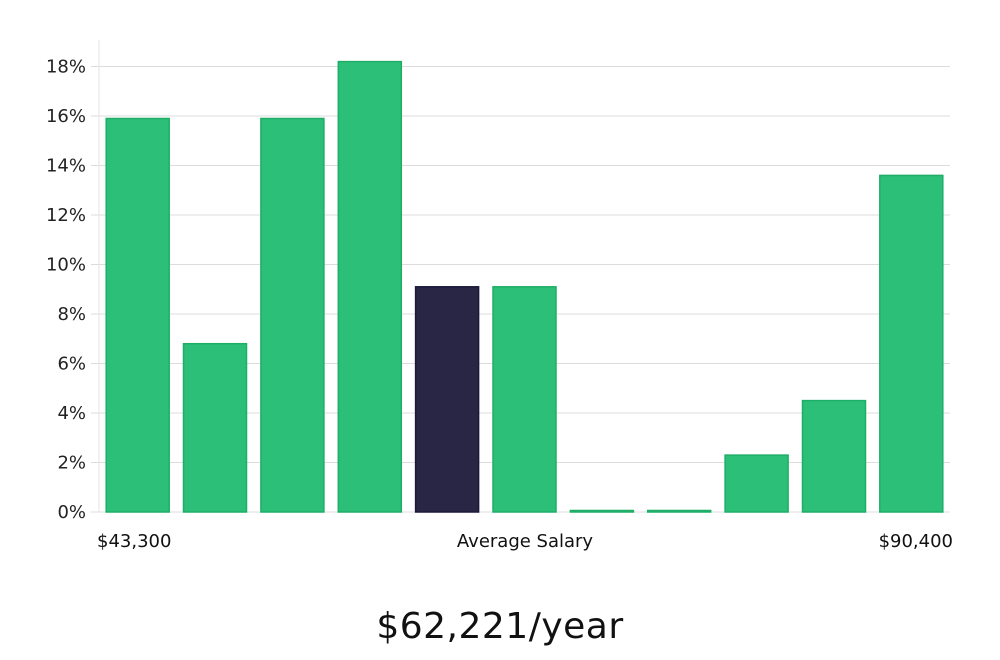 Image resolution: width=1000 pixels, height=660 pixels. Describe the element at coordinates (71, 314) in the screenshot. I see `ytick-label-8: 8%` at that location.